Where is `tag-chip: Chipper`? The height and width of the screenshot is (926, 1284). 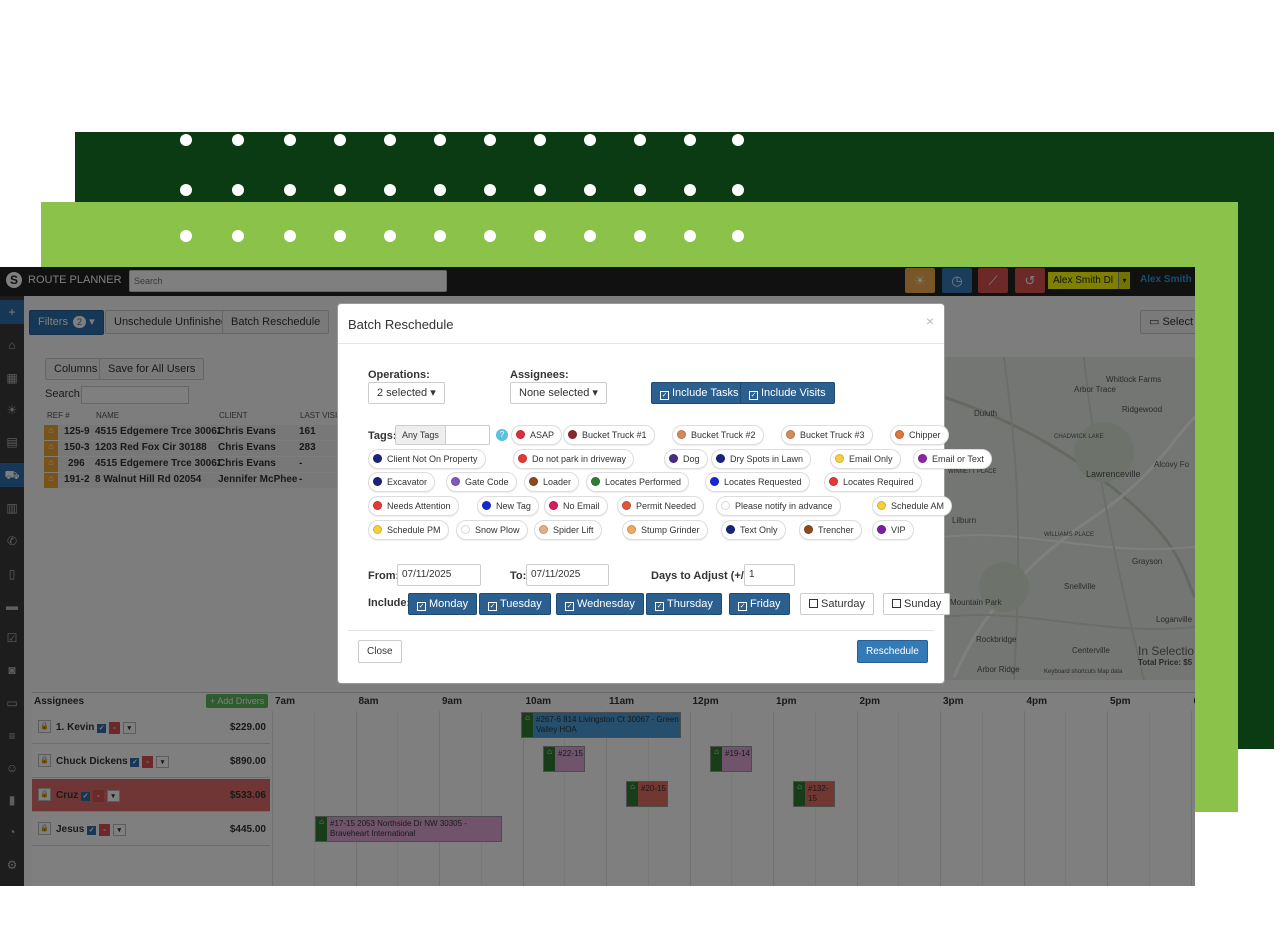
tag-chip: Chipper is located at coordinates (919, 435).